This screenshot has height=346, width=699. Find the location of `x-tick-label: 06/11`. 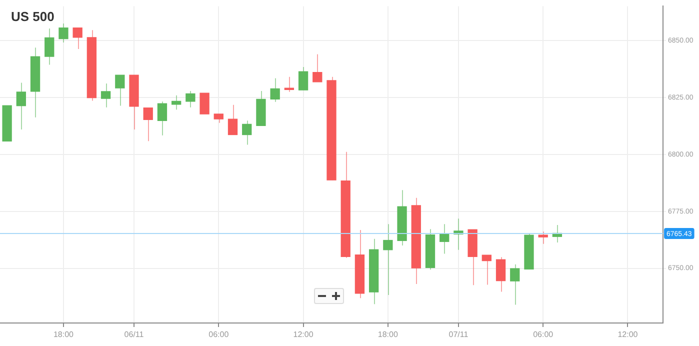

x-tick-label: 06/11 is located at coordinates (134, 335).